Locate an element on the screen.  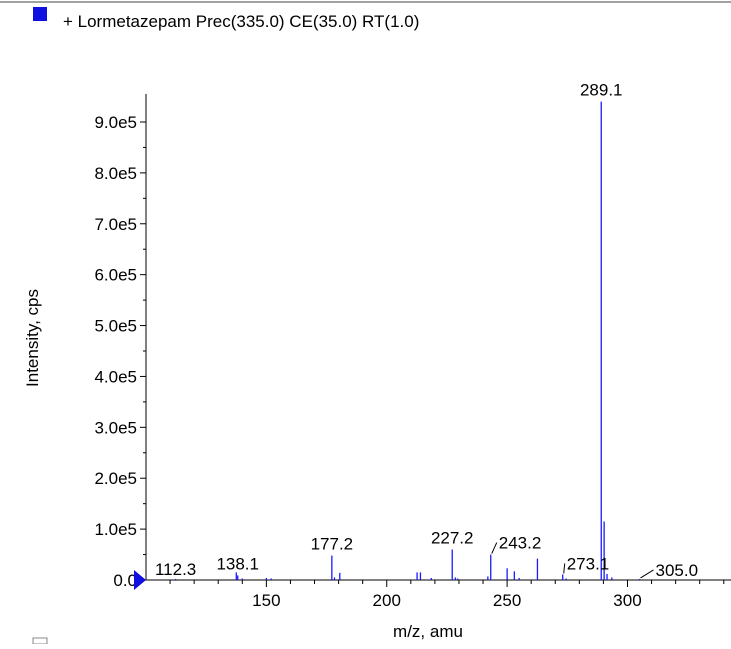
y-tick-label: 7.0e5 is located at coordinates (115, 224).